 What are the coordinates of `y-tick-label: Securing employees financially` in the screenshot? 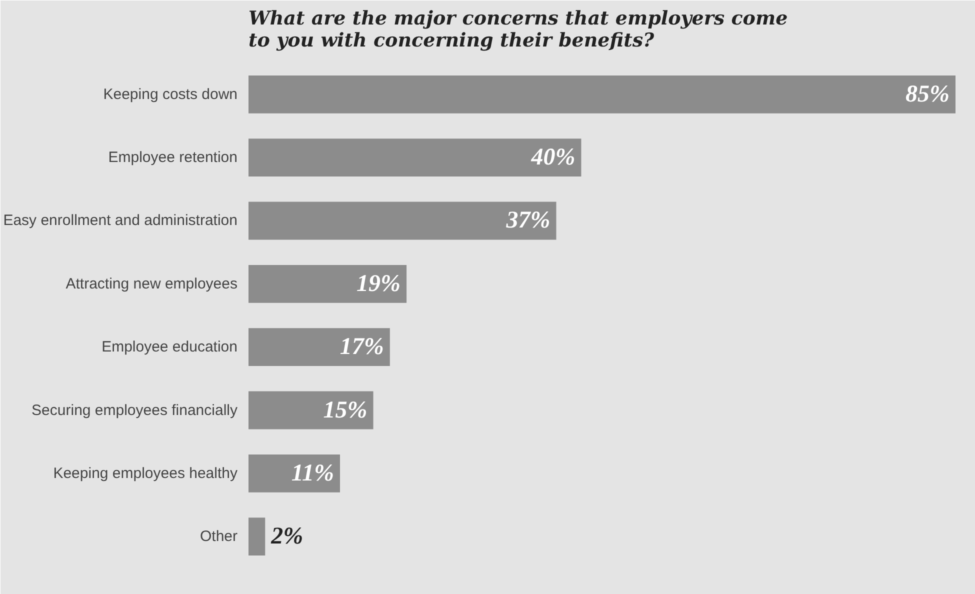 It's located at (135, 410).